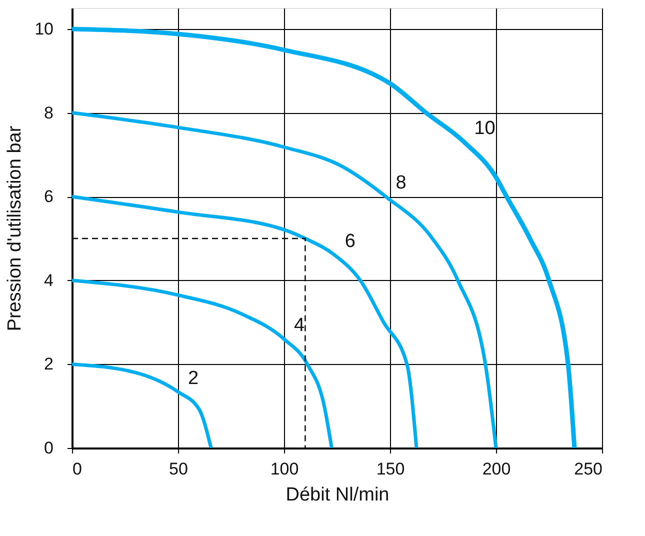 The width and height of the screenshot is (645, 536). Describe the element at coordinates (49, 112) in the screenshot. I see `y-tick-label: 8` at that location.